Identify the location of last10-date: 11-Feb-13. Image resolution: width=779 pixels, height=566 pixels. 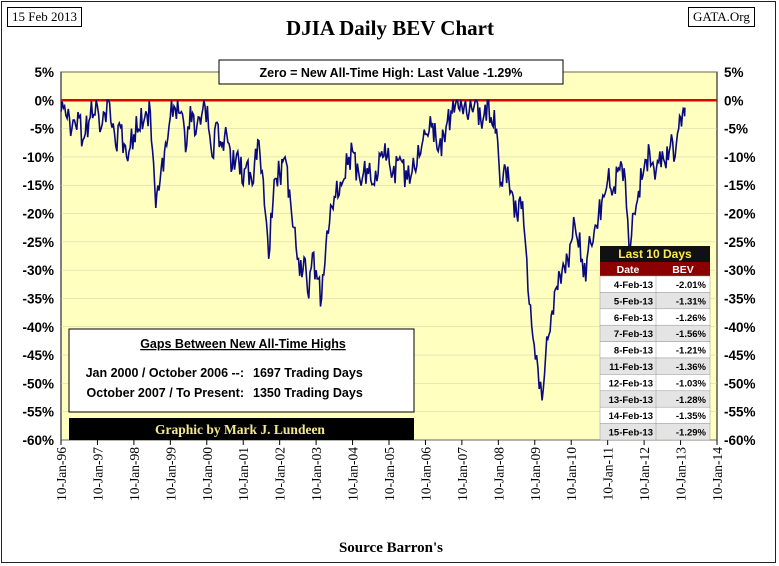
(631, 367).